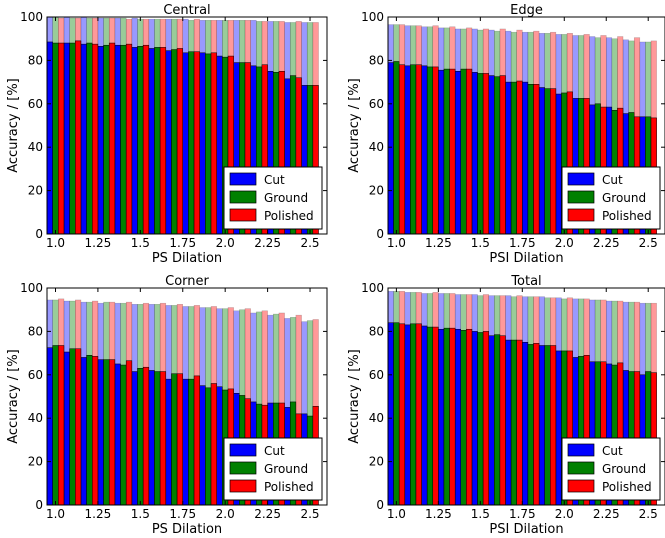  Describe the element at coordinates (612, 180) in the screenshot. I see `legend-label-cut: Cut` at that location.